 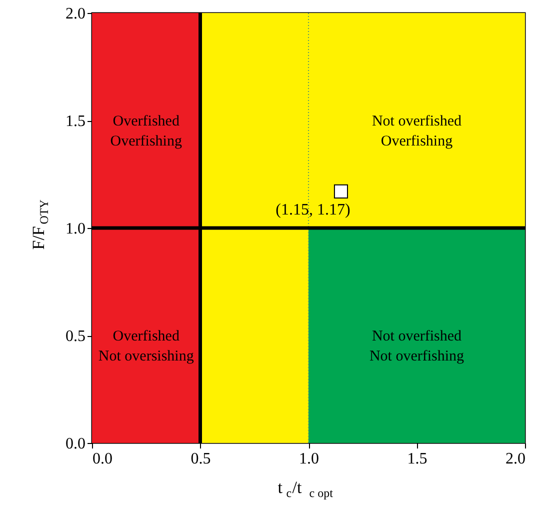 What do you see at coordinates (309, 459) in the screenshot?
I see `x-tick-label: 1.0` at bounding box center [309, 459].